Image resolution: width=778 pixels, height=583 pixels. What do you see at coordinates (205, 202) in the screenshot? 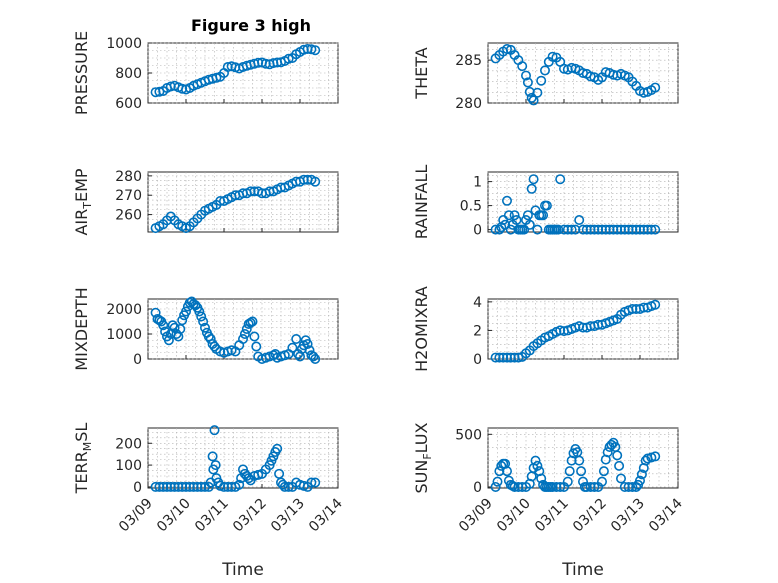
I see `axes-air_temp: 260 270 280 AIRTEMP` at bounding box center [205, 202].